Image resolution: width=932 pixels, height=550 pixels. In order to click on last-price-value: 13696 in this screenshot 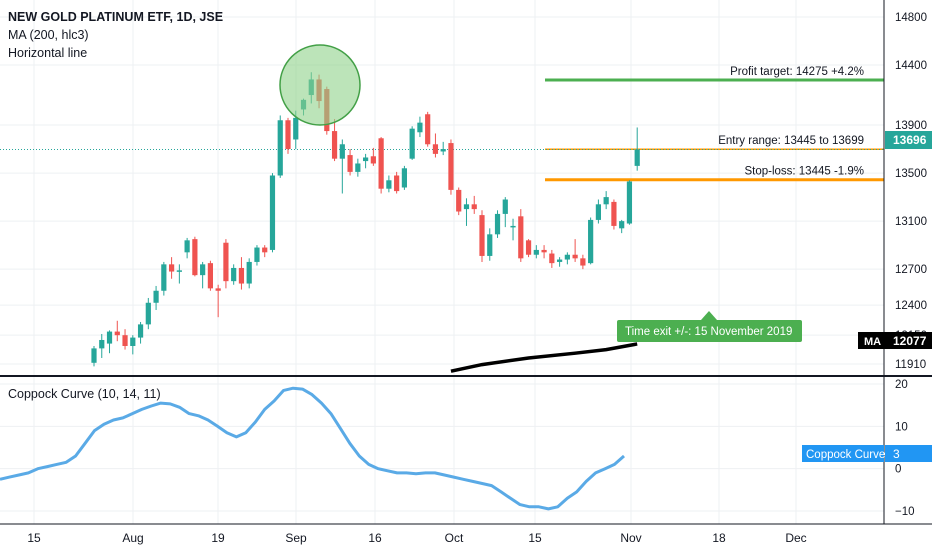, I will do `click(910, 140)`.